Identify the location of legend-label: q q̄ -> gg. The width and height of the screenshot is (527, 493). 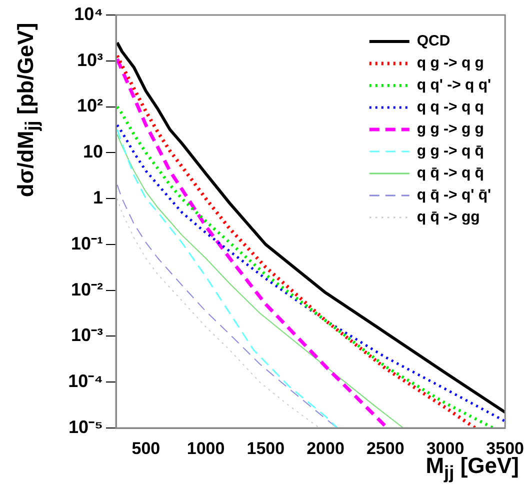
(448, 217).